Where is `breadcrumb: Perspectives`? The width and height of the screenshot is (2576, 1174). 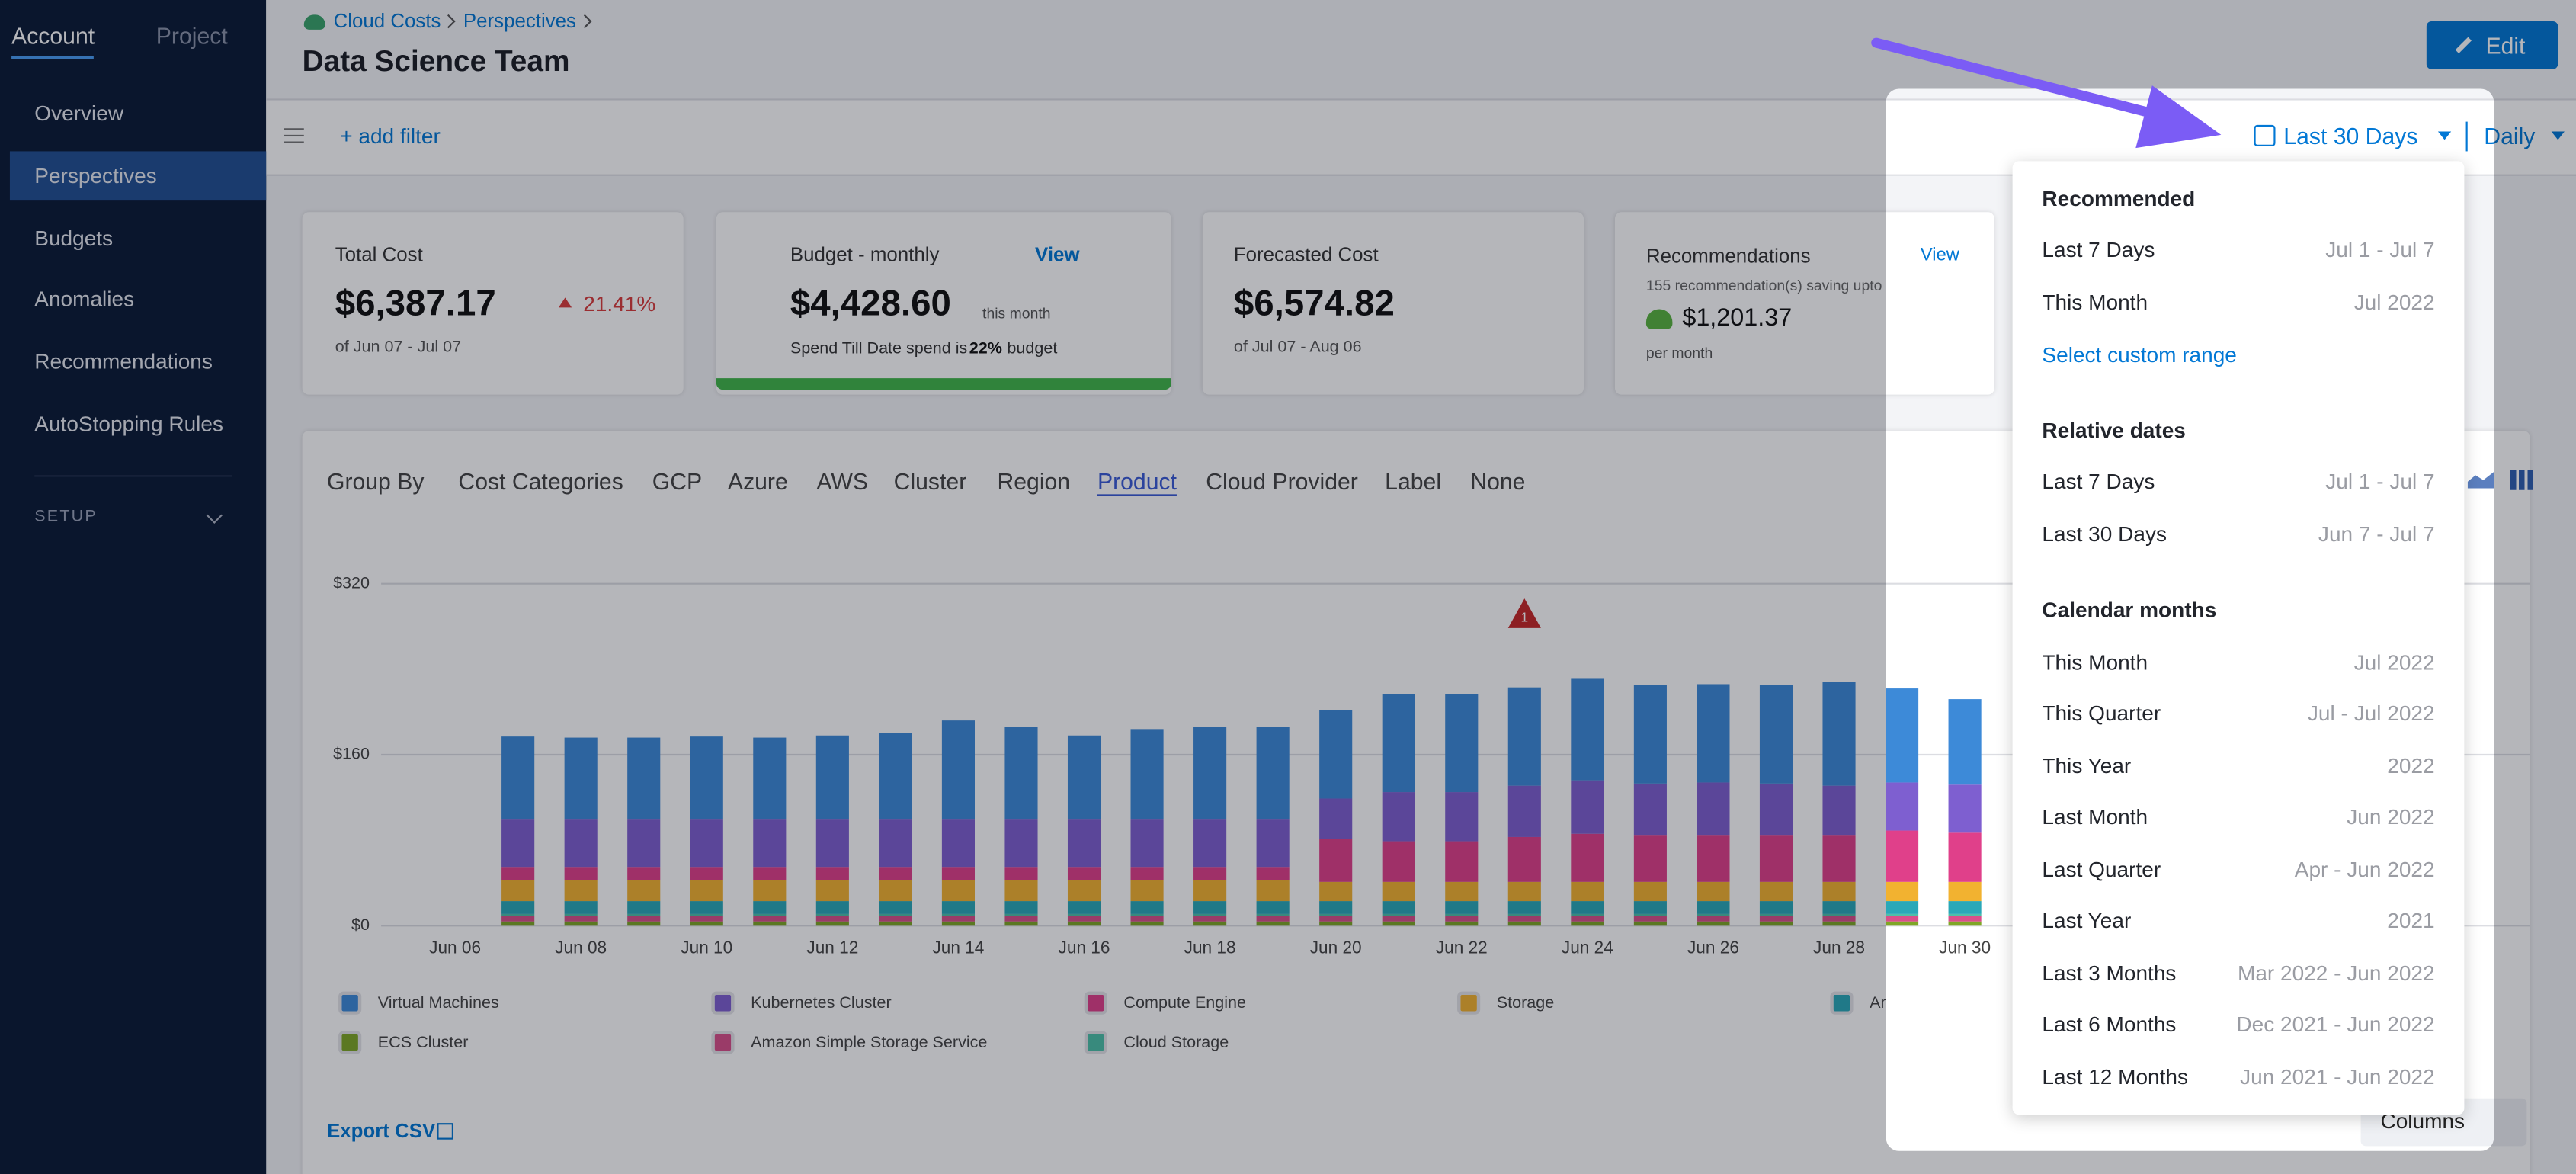
breadcrumb: Perspectives is located at coordinates (519, 21).